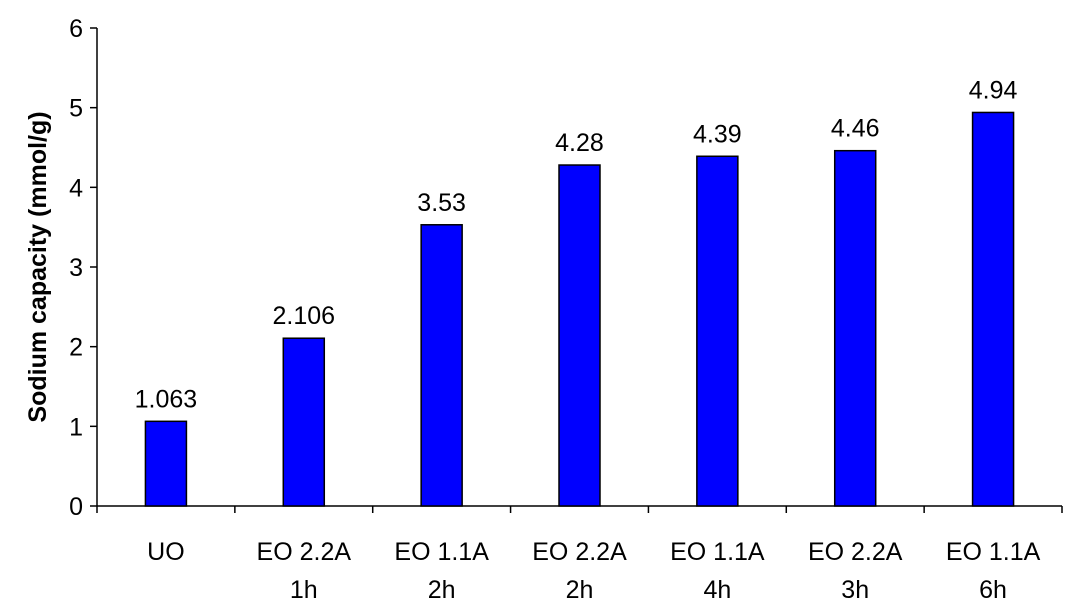 The image size is (1077, 604). I want to click on data-label: 4.46, so click(855, 129).